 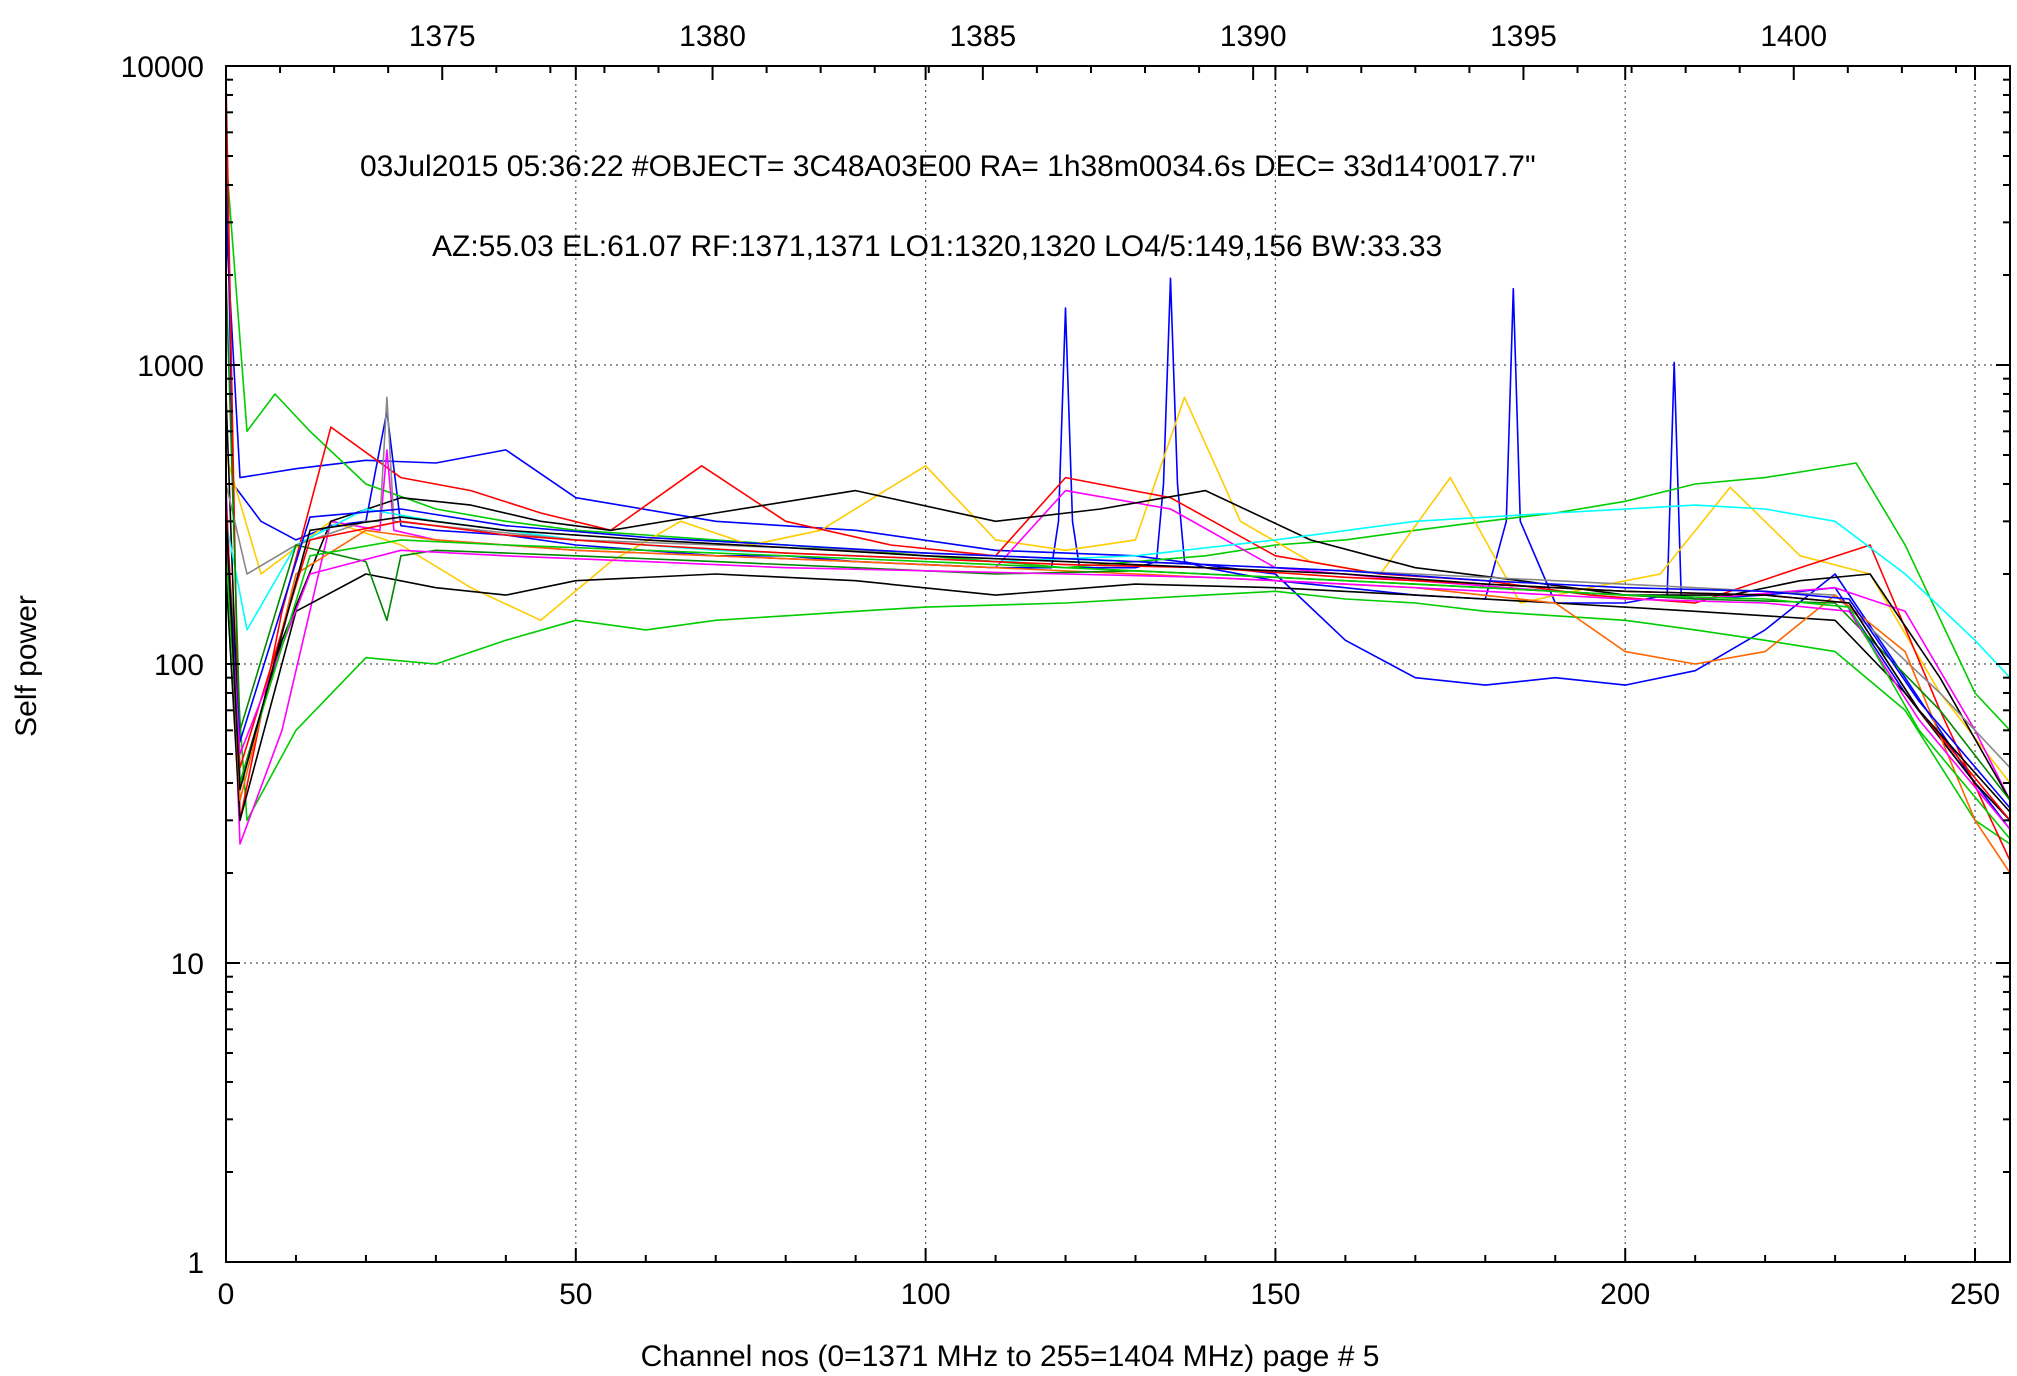 I want to click on y-axis-label: Self power, so click(x=26, y=666).